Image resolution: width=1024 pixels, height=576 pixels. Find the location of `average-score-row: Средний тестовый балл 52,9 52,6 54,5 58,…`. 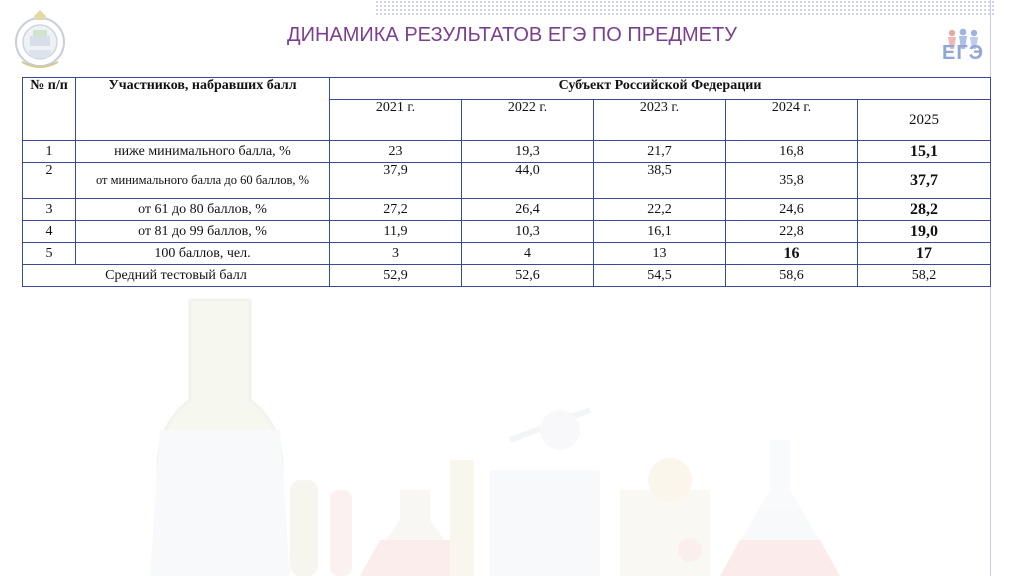

average-score-row: Средний тестовый балл 52,9 52,6 54,5 58,… is located at coordinates (506, 275).